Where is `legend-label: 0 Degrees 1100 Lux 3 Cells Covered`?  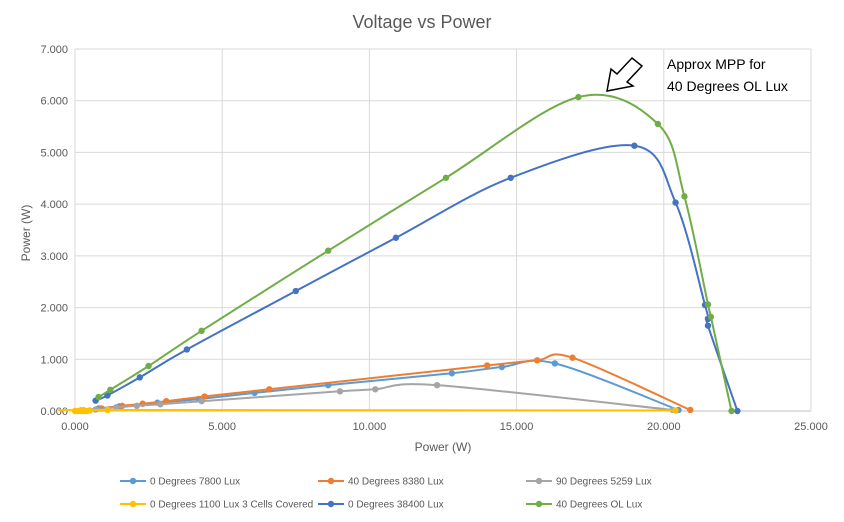 legend-label: 0 Degrees 1100 Lux 3 Cells Covered is located at coordinates (231, 505).